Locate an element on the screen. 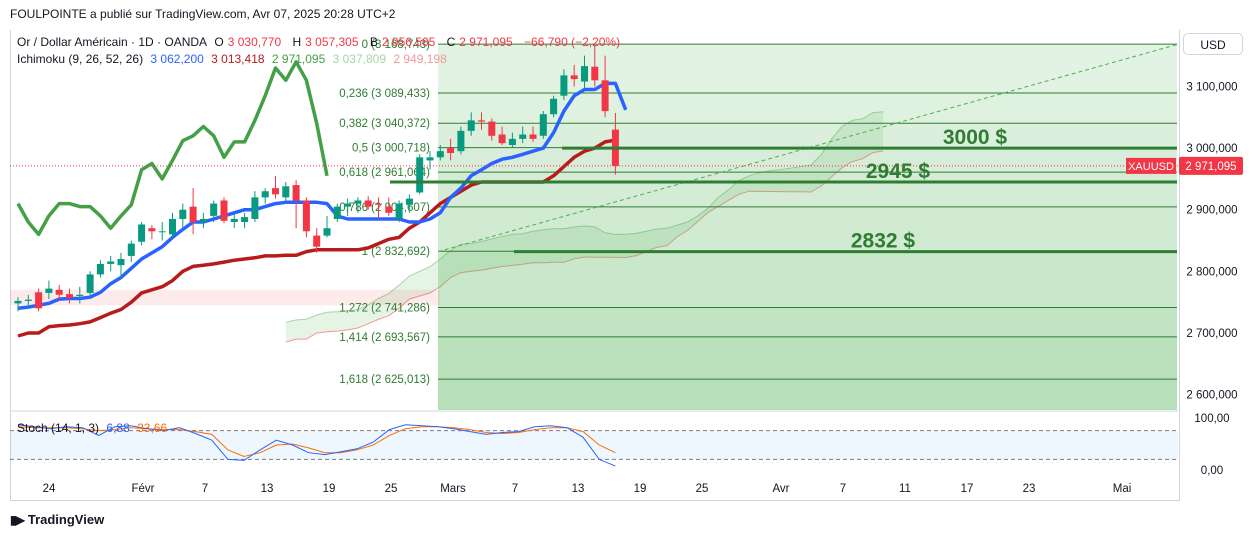 This screenshot has width=1257, height=537. stochastic-panel is located at coordinates (594, 438).